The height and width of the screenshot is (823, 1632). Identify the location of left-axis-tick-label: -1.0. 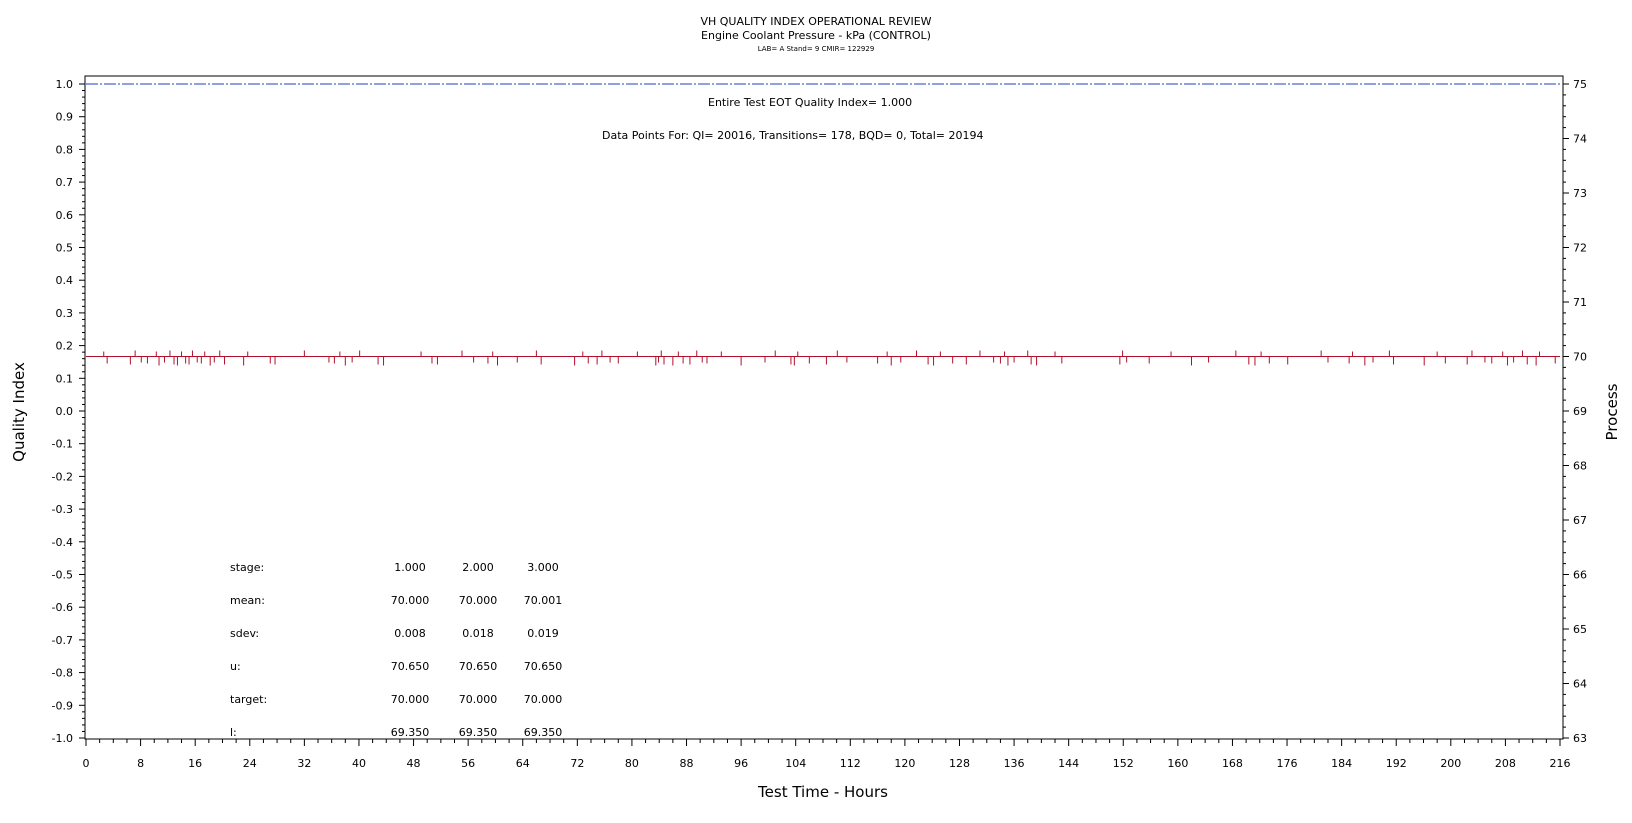
(62, 738).